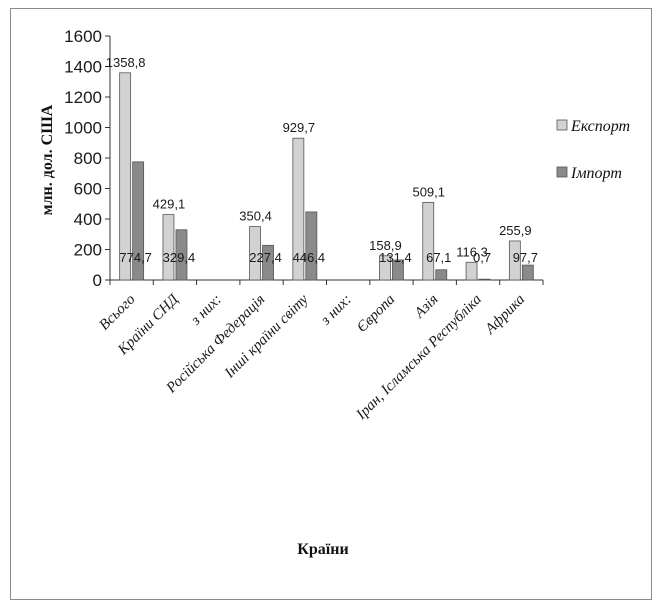 The height and width of the screenshot is (611, 666). Describe the element at coordinates (562, 125) in the screenshot. I see `legend-swatch-export` at that location.